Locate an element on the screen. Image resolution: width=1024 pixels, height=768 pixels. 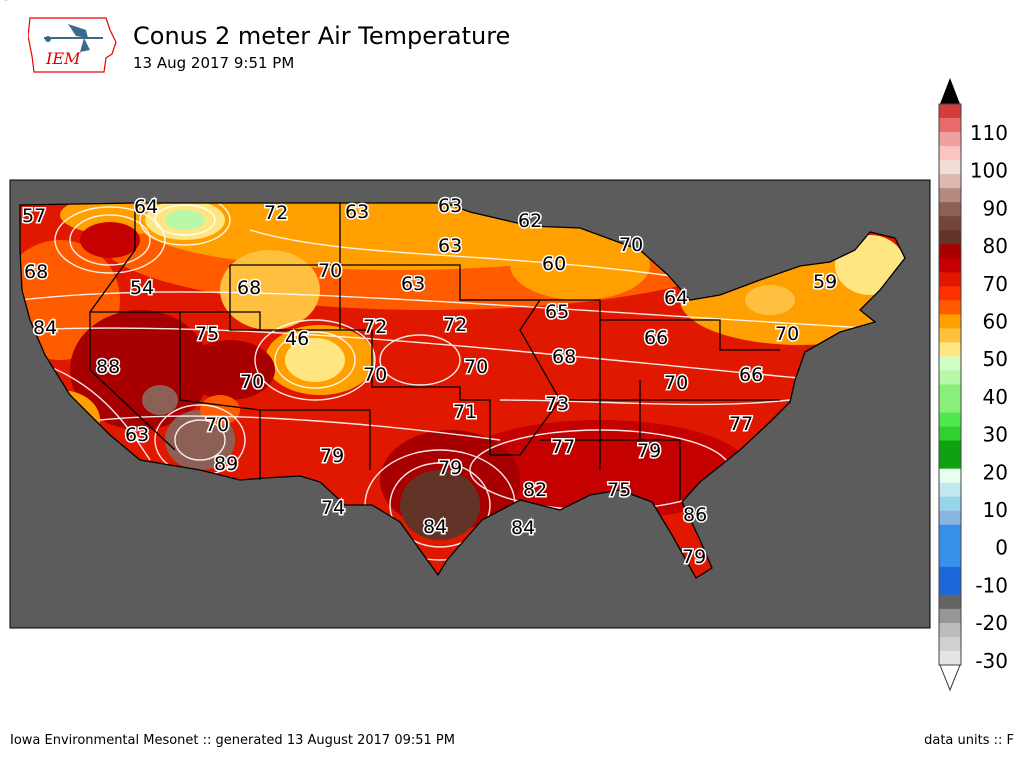
colorbar-tick-label: 10 is located at coordinates (995, 510).